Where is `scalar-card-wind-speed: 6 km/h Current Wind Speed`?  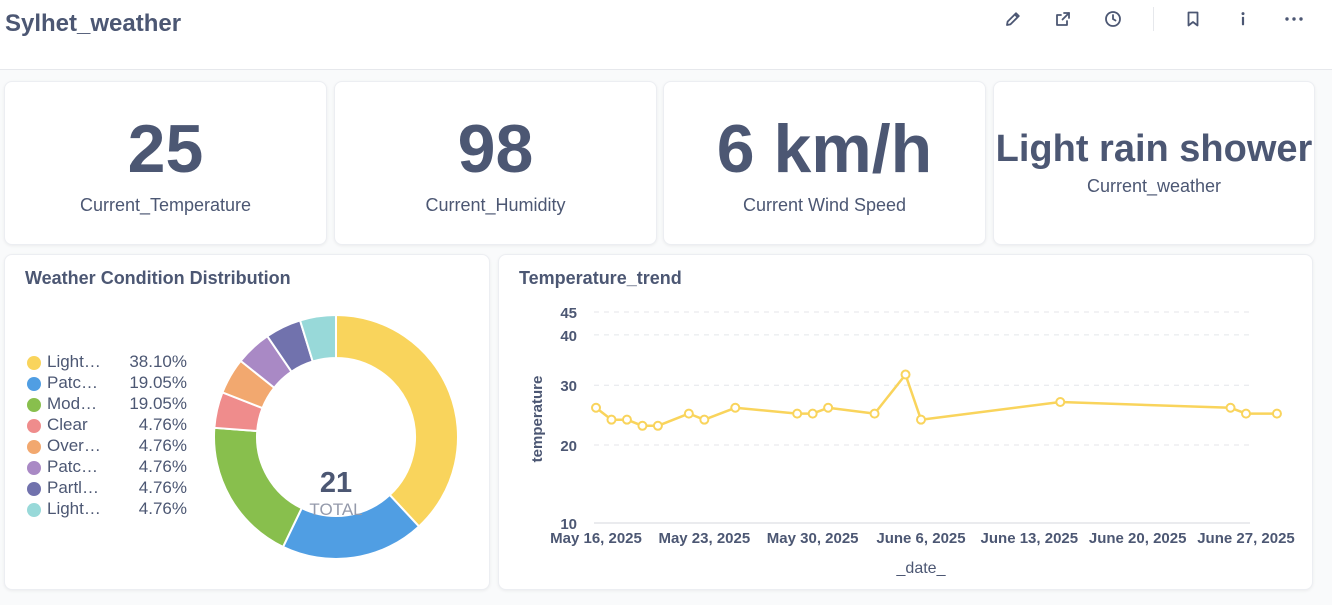 scalar-card-wind-speed: 6 km/h Current Wind Speed is located at coordinates (824, 163).